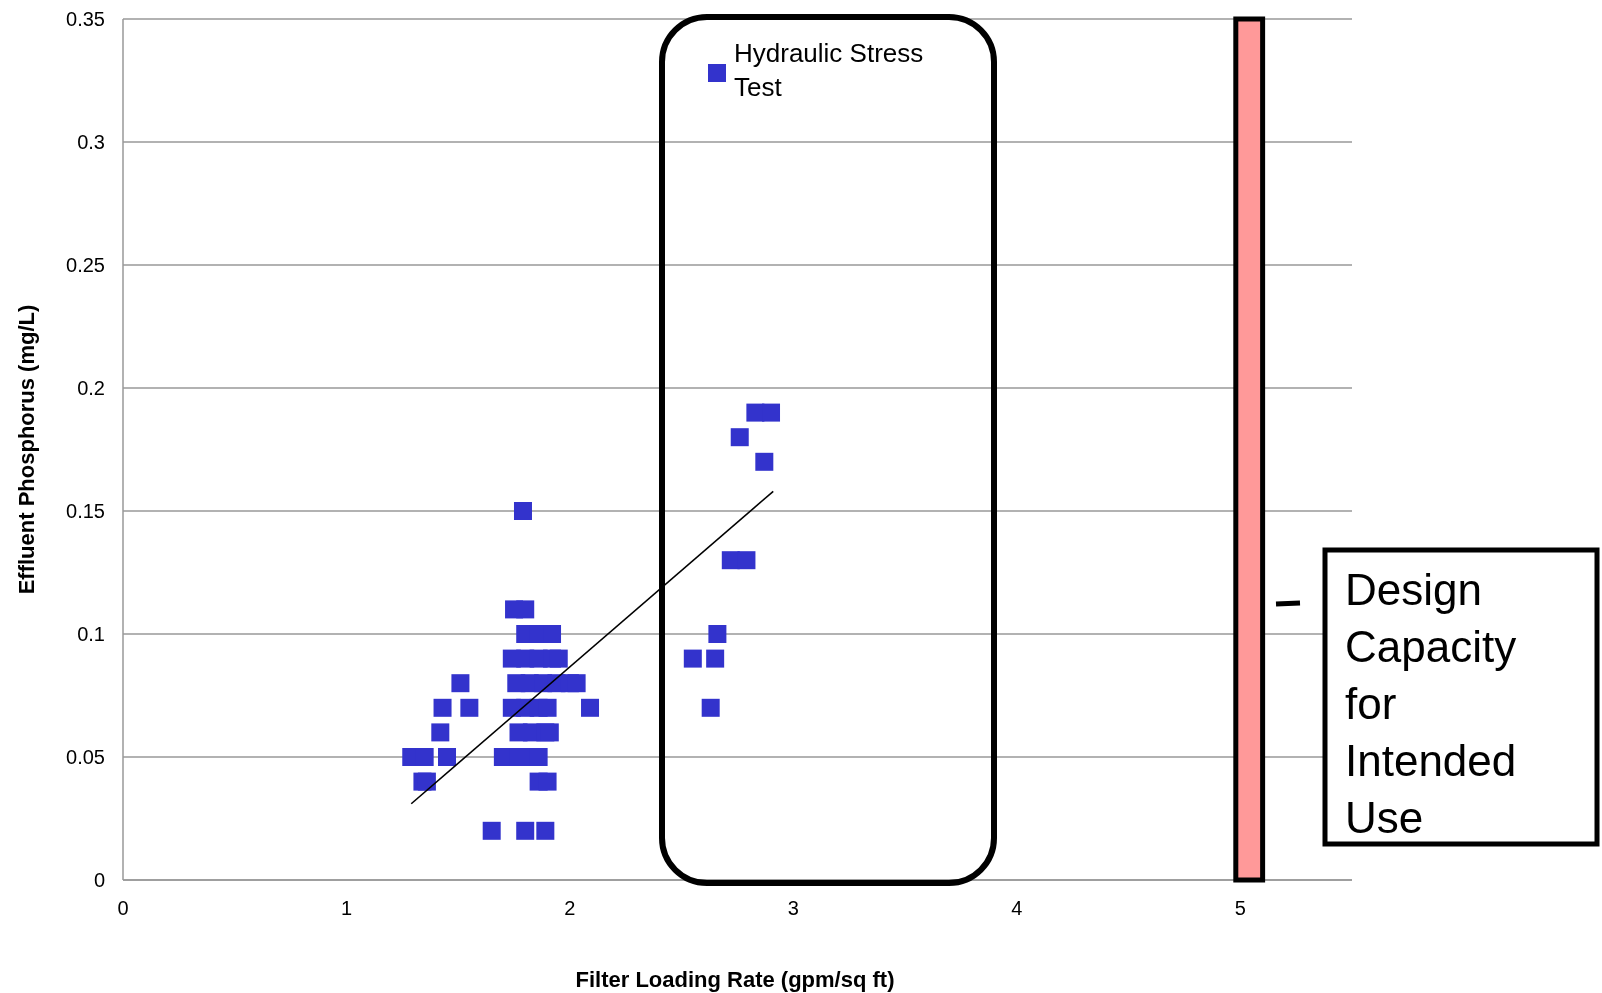  I want to click on y-tick-label: 0.1, so click(91, 634).